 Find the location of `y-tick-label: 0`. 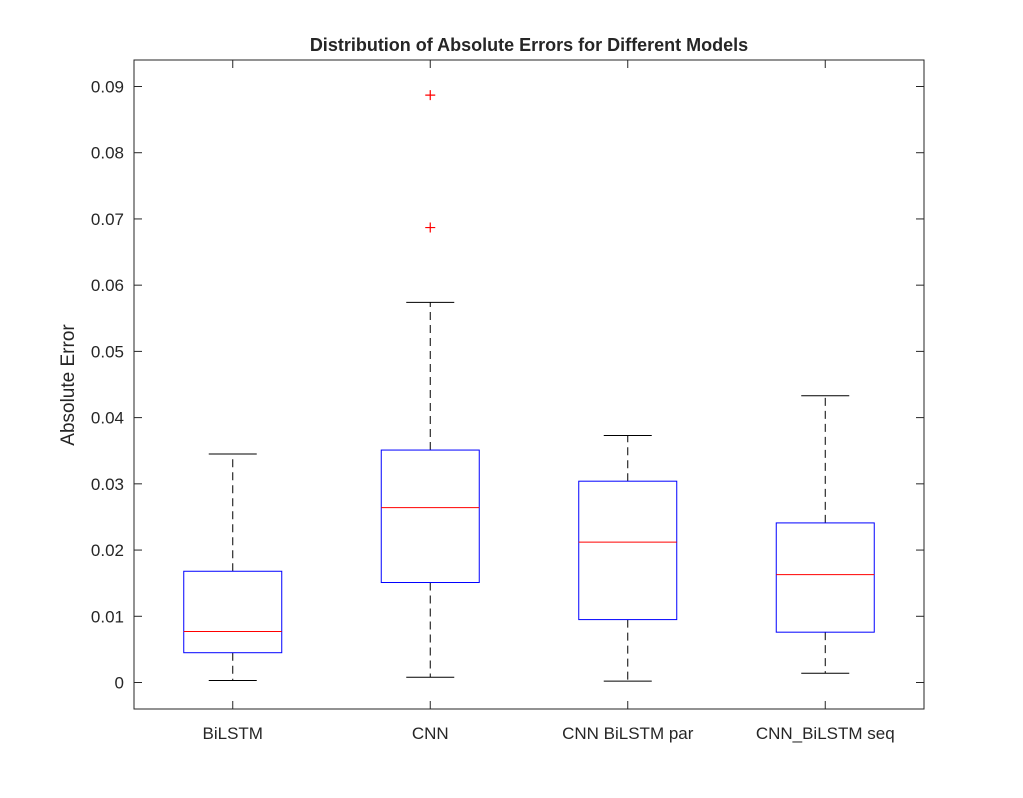

y-tick-label: 0 is located at coordinates (119, 683).